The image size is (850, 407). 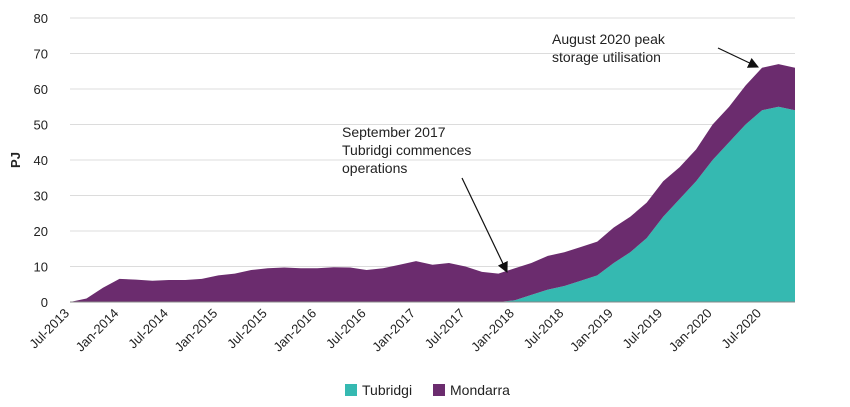 I want to click on annotation-line: operations, so click(x=374, y=168).